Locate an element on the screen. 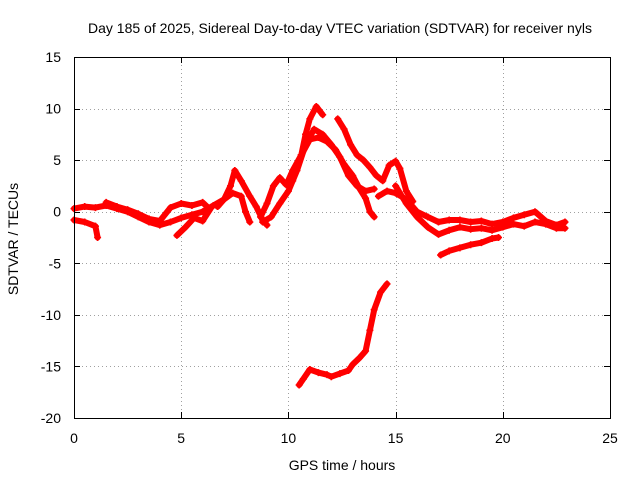 The height and width of the screenshot is (480, 640). x-tick-label: 20 is located at coordinates (503, 438).